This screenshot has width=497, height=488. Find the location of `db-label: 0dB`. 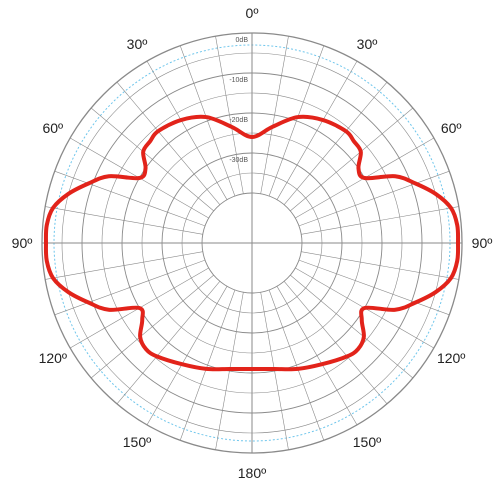

db-label: 0dB is located at coordinates (242, 40).